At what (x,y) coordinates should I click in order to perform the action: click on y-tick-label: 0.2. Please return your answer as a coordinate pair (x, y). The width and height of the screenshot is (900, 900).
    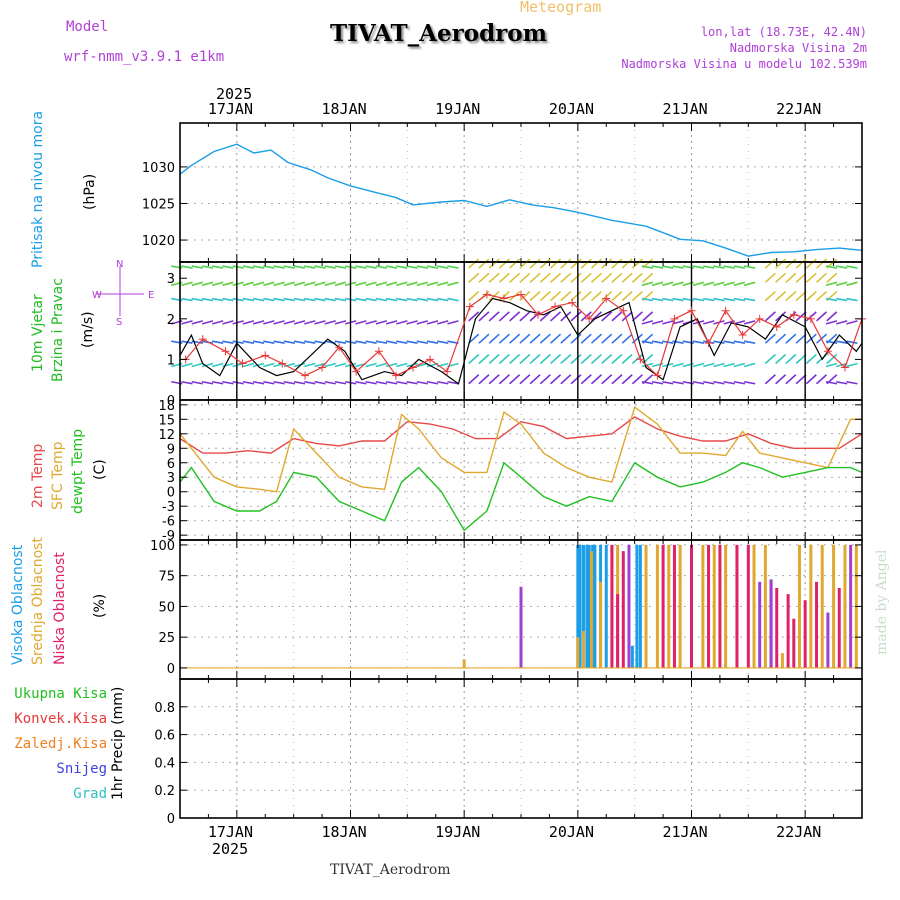
    Looking at the image, I should click on (164, 791).